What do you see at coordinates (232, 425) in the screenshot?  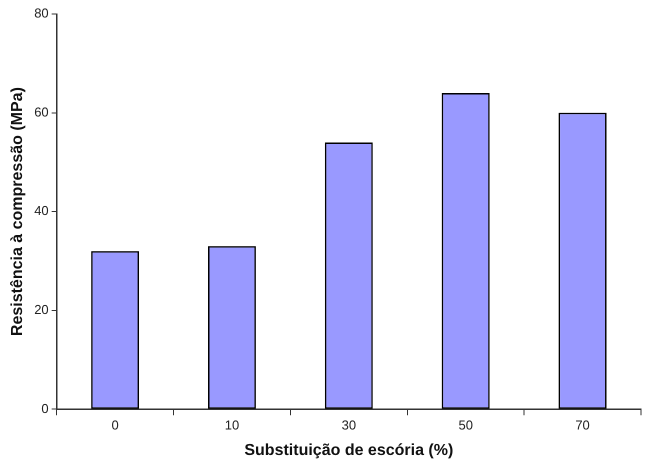 I see `x-tick-label: 10` at bounding box center [232, 425].